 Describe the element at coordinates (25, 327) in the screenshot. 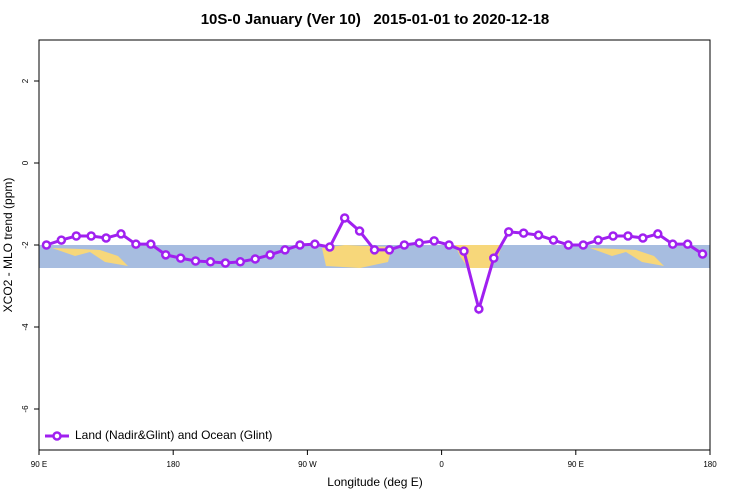

I see `y-tick-label: -4` at that location.